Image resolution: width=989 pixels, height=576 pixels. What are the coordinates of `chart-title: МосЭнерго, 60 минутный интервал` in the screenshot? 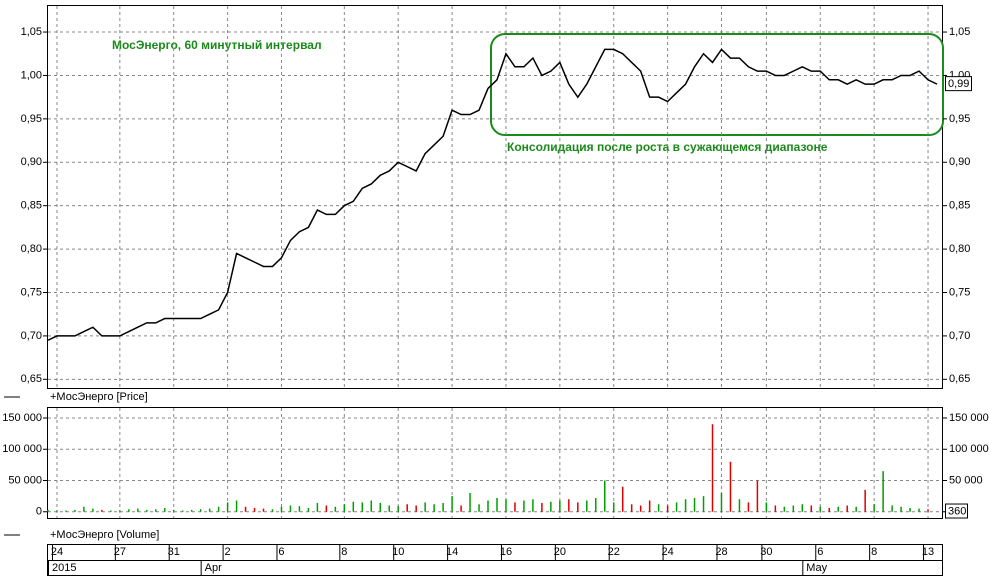 It's located at (217, 45).